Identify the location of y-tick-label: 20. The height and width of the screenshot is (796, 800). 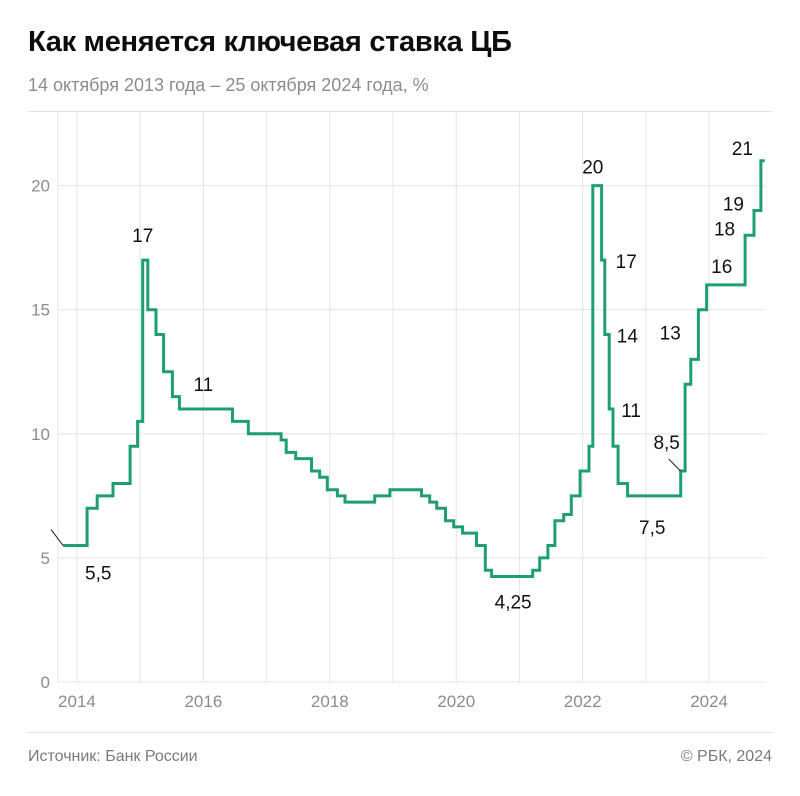
(40, 186).